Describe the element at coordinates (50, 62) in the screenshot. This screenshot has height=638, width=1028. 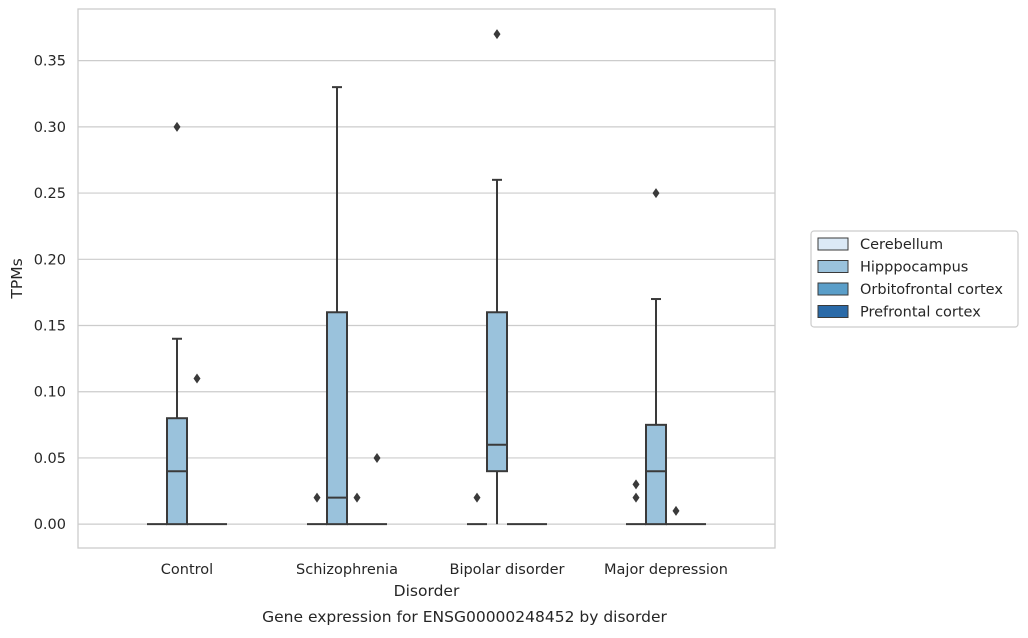
I see `y-tick-label: 0.35` at that location.